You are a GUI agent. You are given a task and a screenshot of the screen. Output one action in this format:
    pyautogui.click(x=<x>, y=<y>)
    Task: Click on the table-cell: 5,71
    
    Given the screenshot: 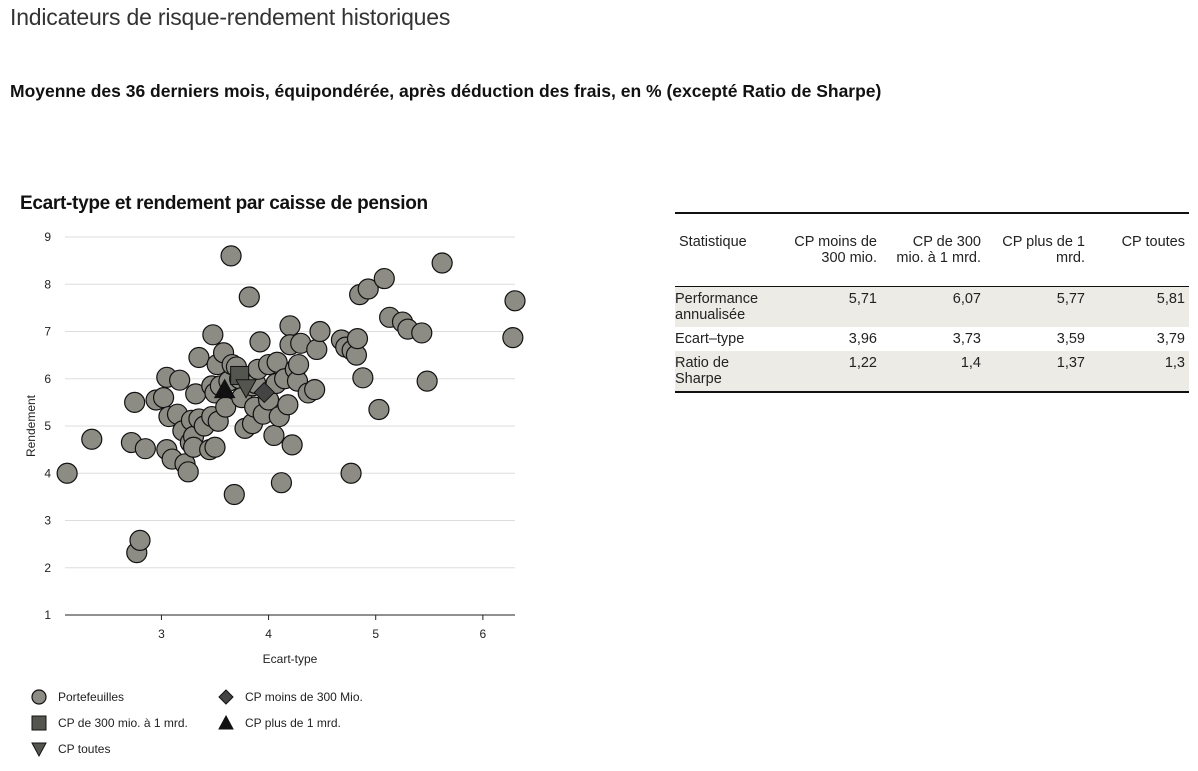 What is the action you would take?
    pyautogui.click(x=831, y=306)
    